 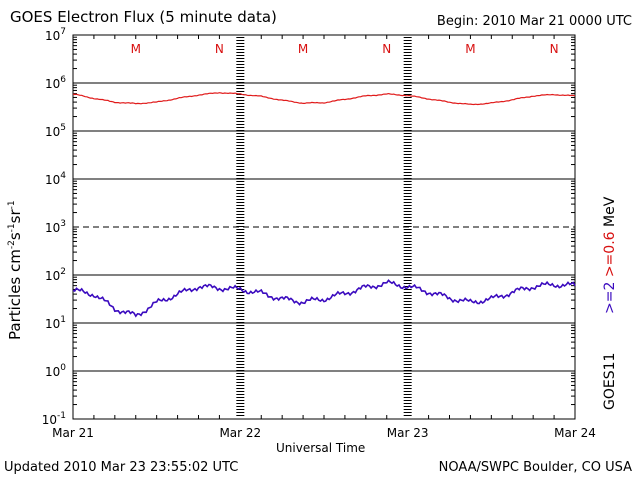 I want to click on y-tick-label: 10⁻¹, so click(x=54, y=419).